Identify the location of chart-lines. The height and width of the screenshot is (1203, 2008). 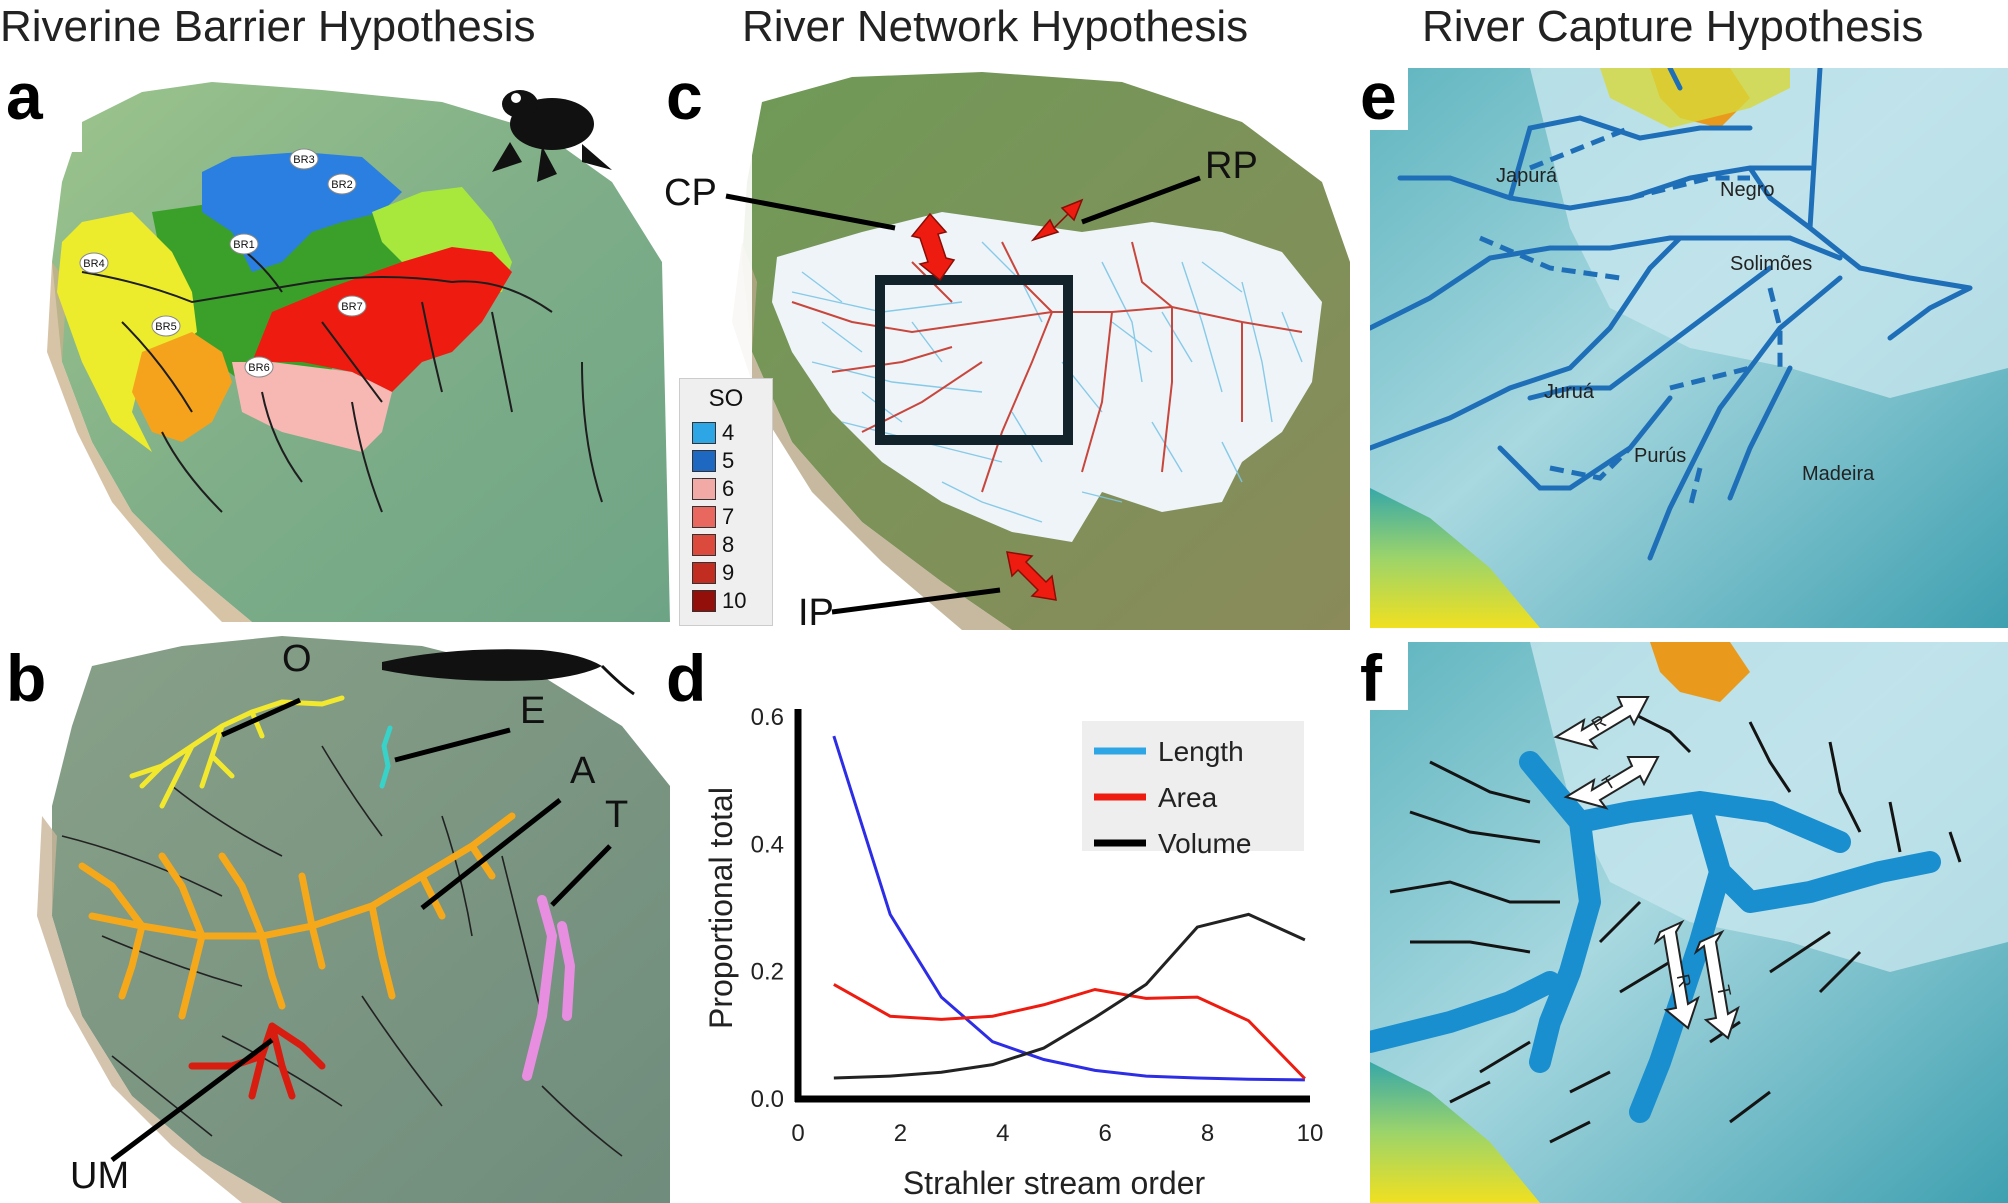
(1069, 908).